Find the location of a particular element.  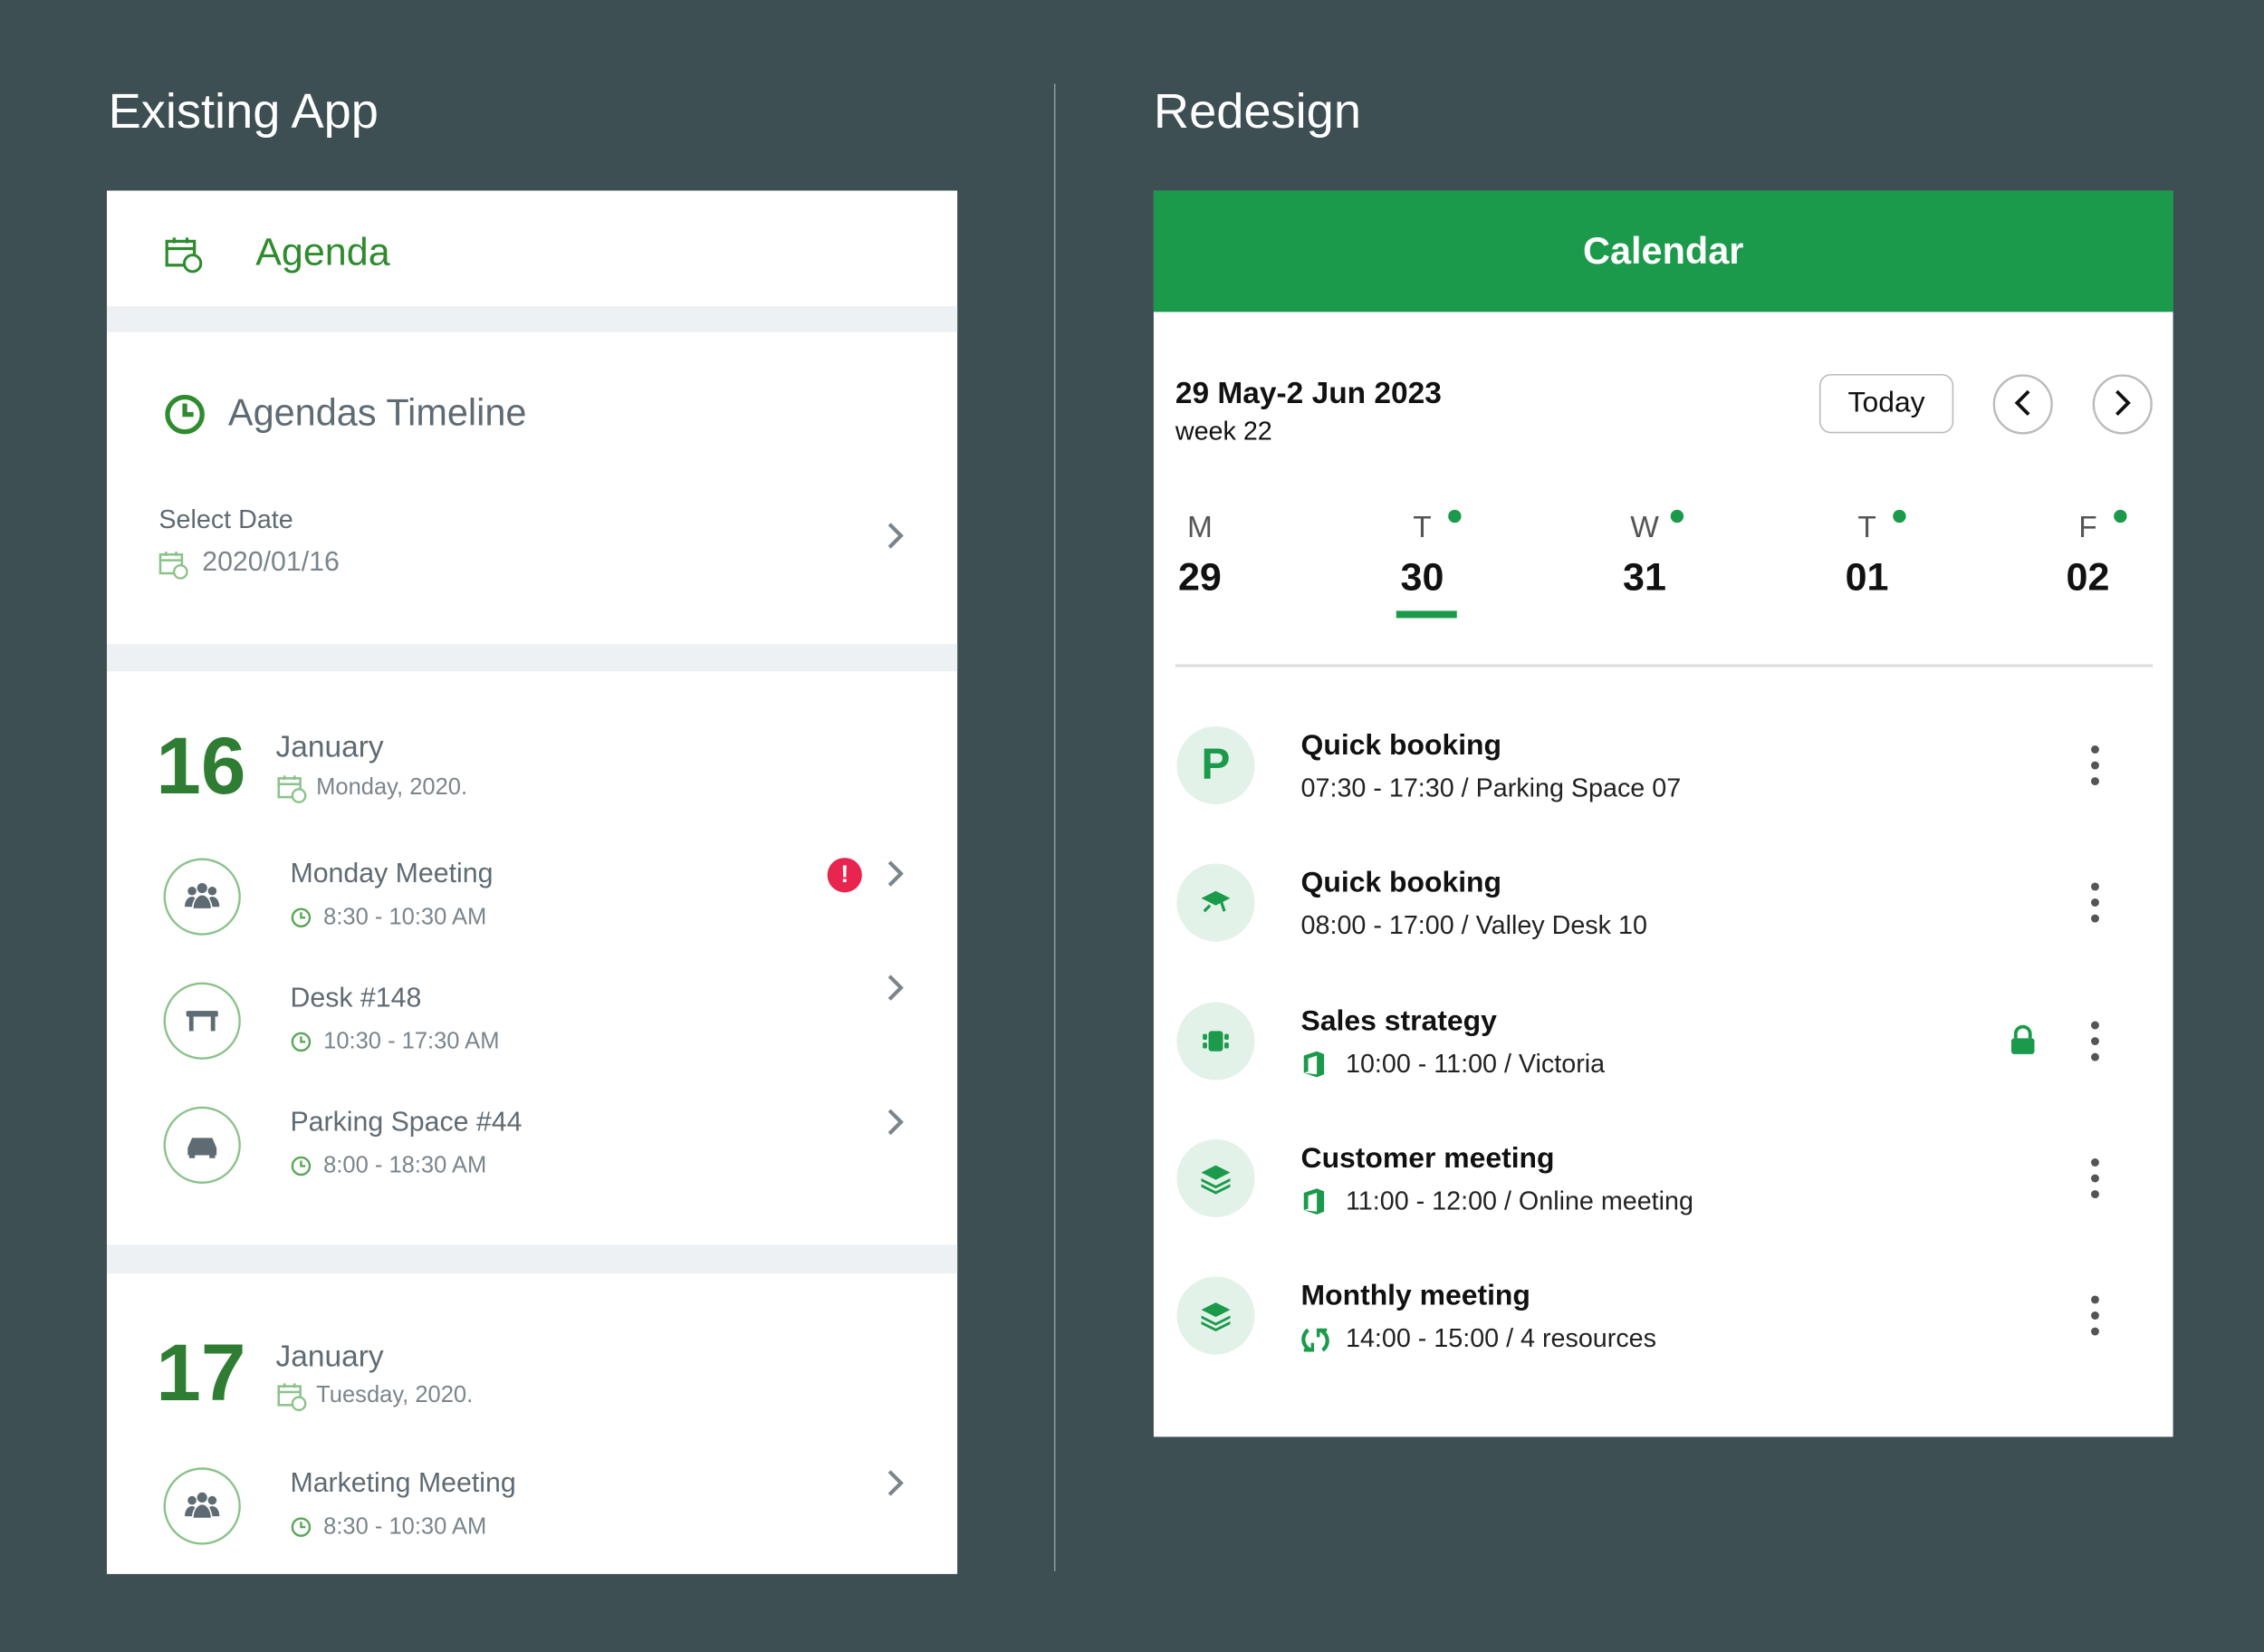

event-icon: P is located at coordinates (1216, 764).